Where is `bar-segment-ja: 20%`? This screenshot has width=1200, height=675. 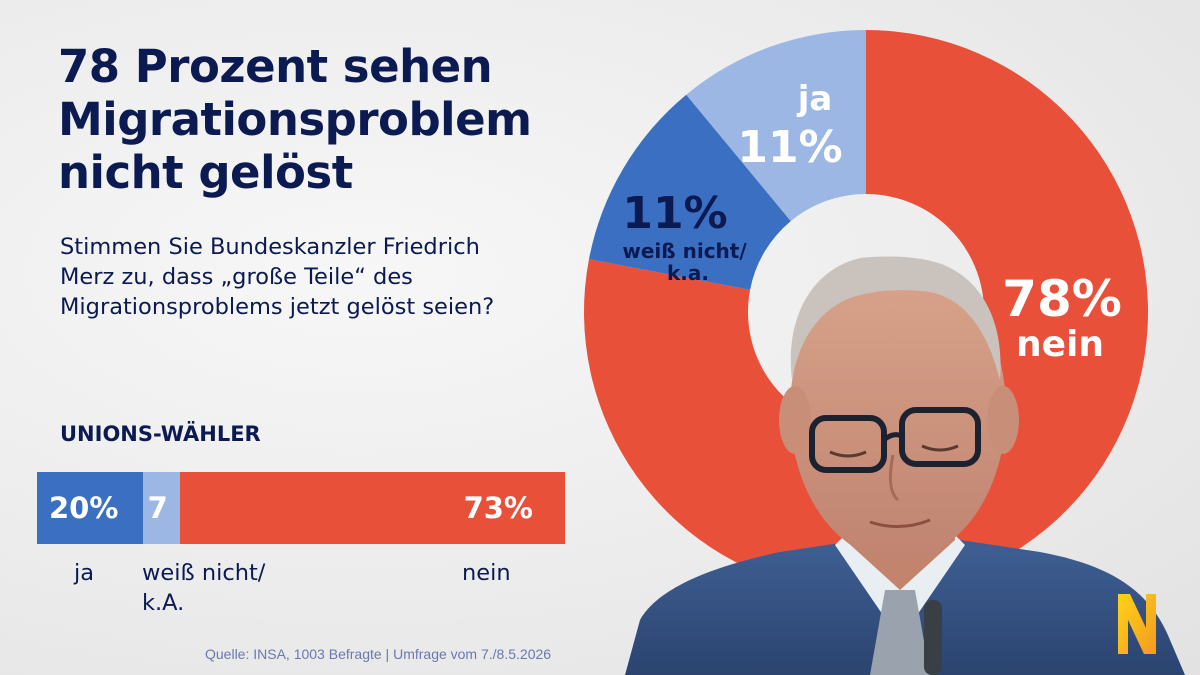
bar-segment-ja: 20% is located at coordinates (90, 508).